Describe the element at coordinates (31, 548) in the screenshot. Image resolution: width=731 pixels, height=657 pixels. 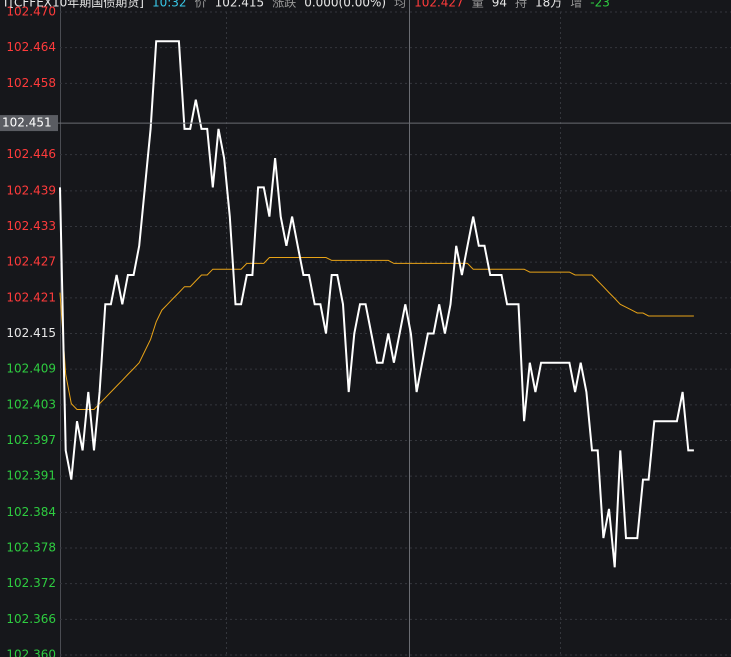
I see `y-tick-label: 102.378` at that location.